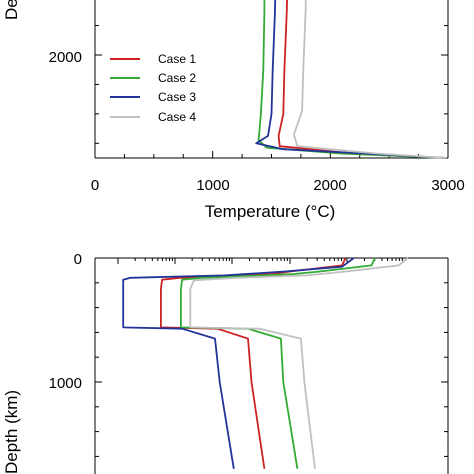  I want to click on top-x-tick-label: 1000, so click(212, 185).